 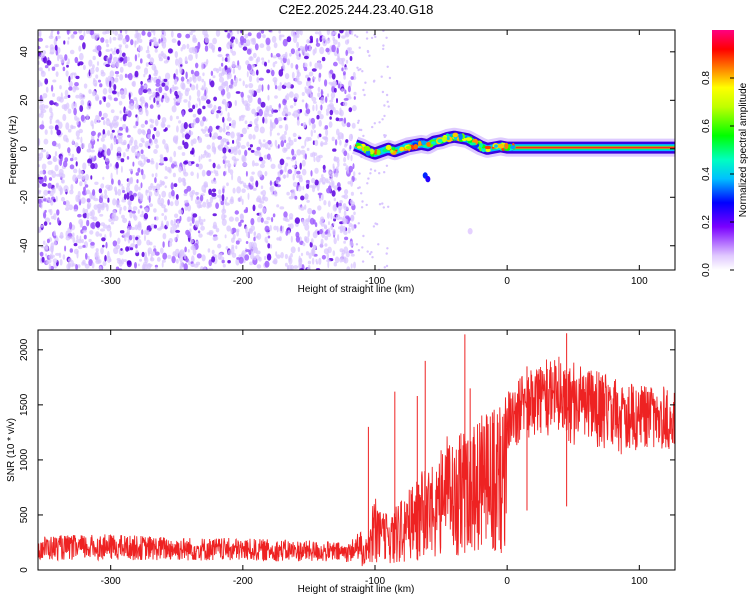 What do you see at coordinates (24, 197) in the screenshot?
I see `spectrogram-y-tick-label: -20` at bounding box center [24, 197].